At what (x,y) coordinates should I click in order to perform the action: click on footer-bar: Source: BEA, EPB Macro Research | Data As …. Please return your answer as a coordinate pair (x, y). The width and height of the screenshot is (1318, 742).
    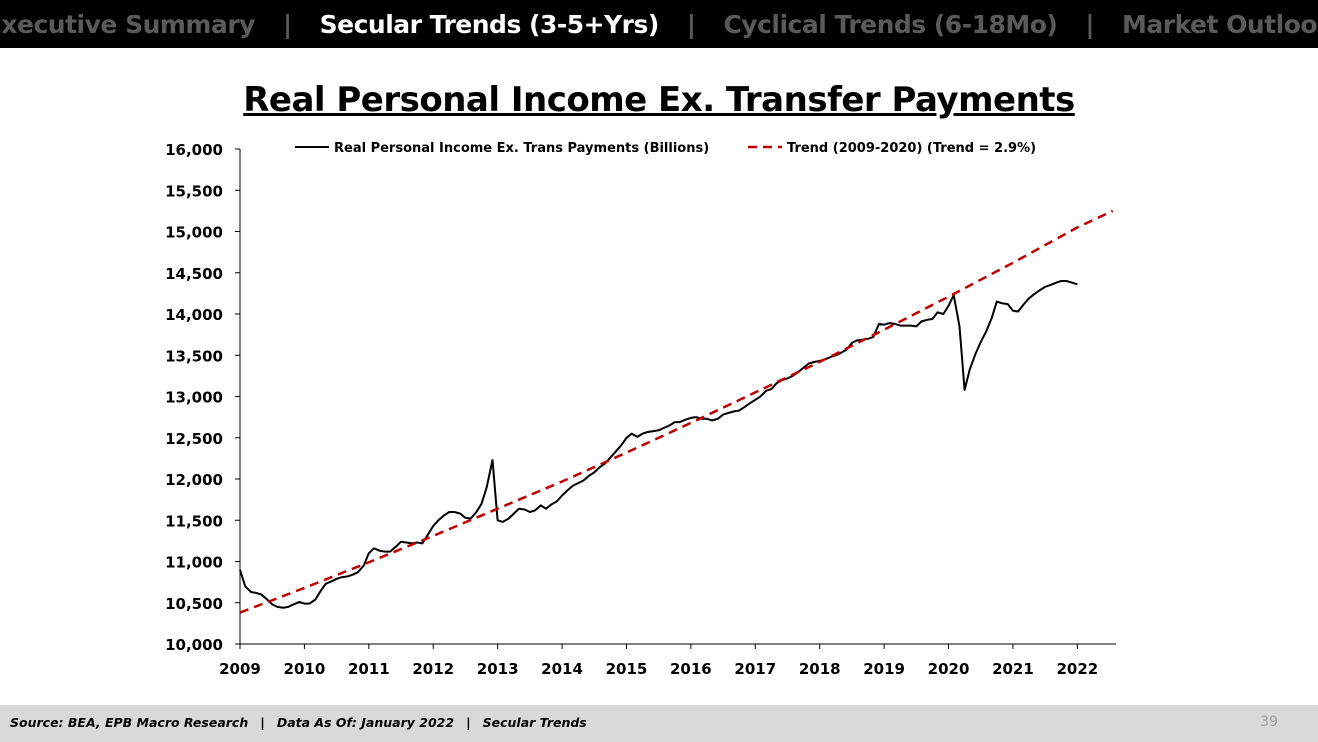
    Looking at the image, I should click on (659, 723).